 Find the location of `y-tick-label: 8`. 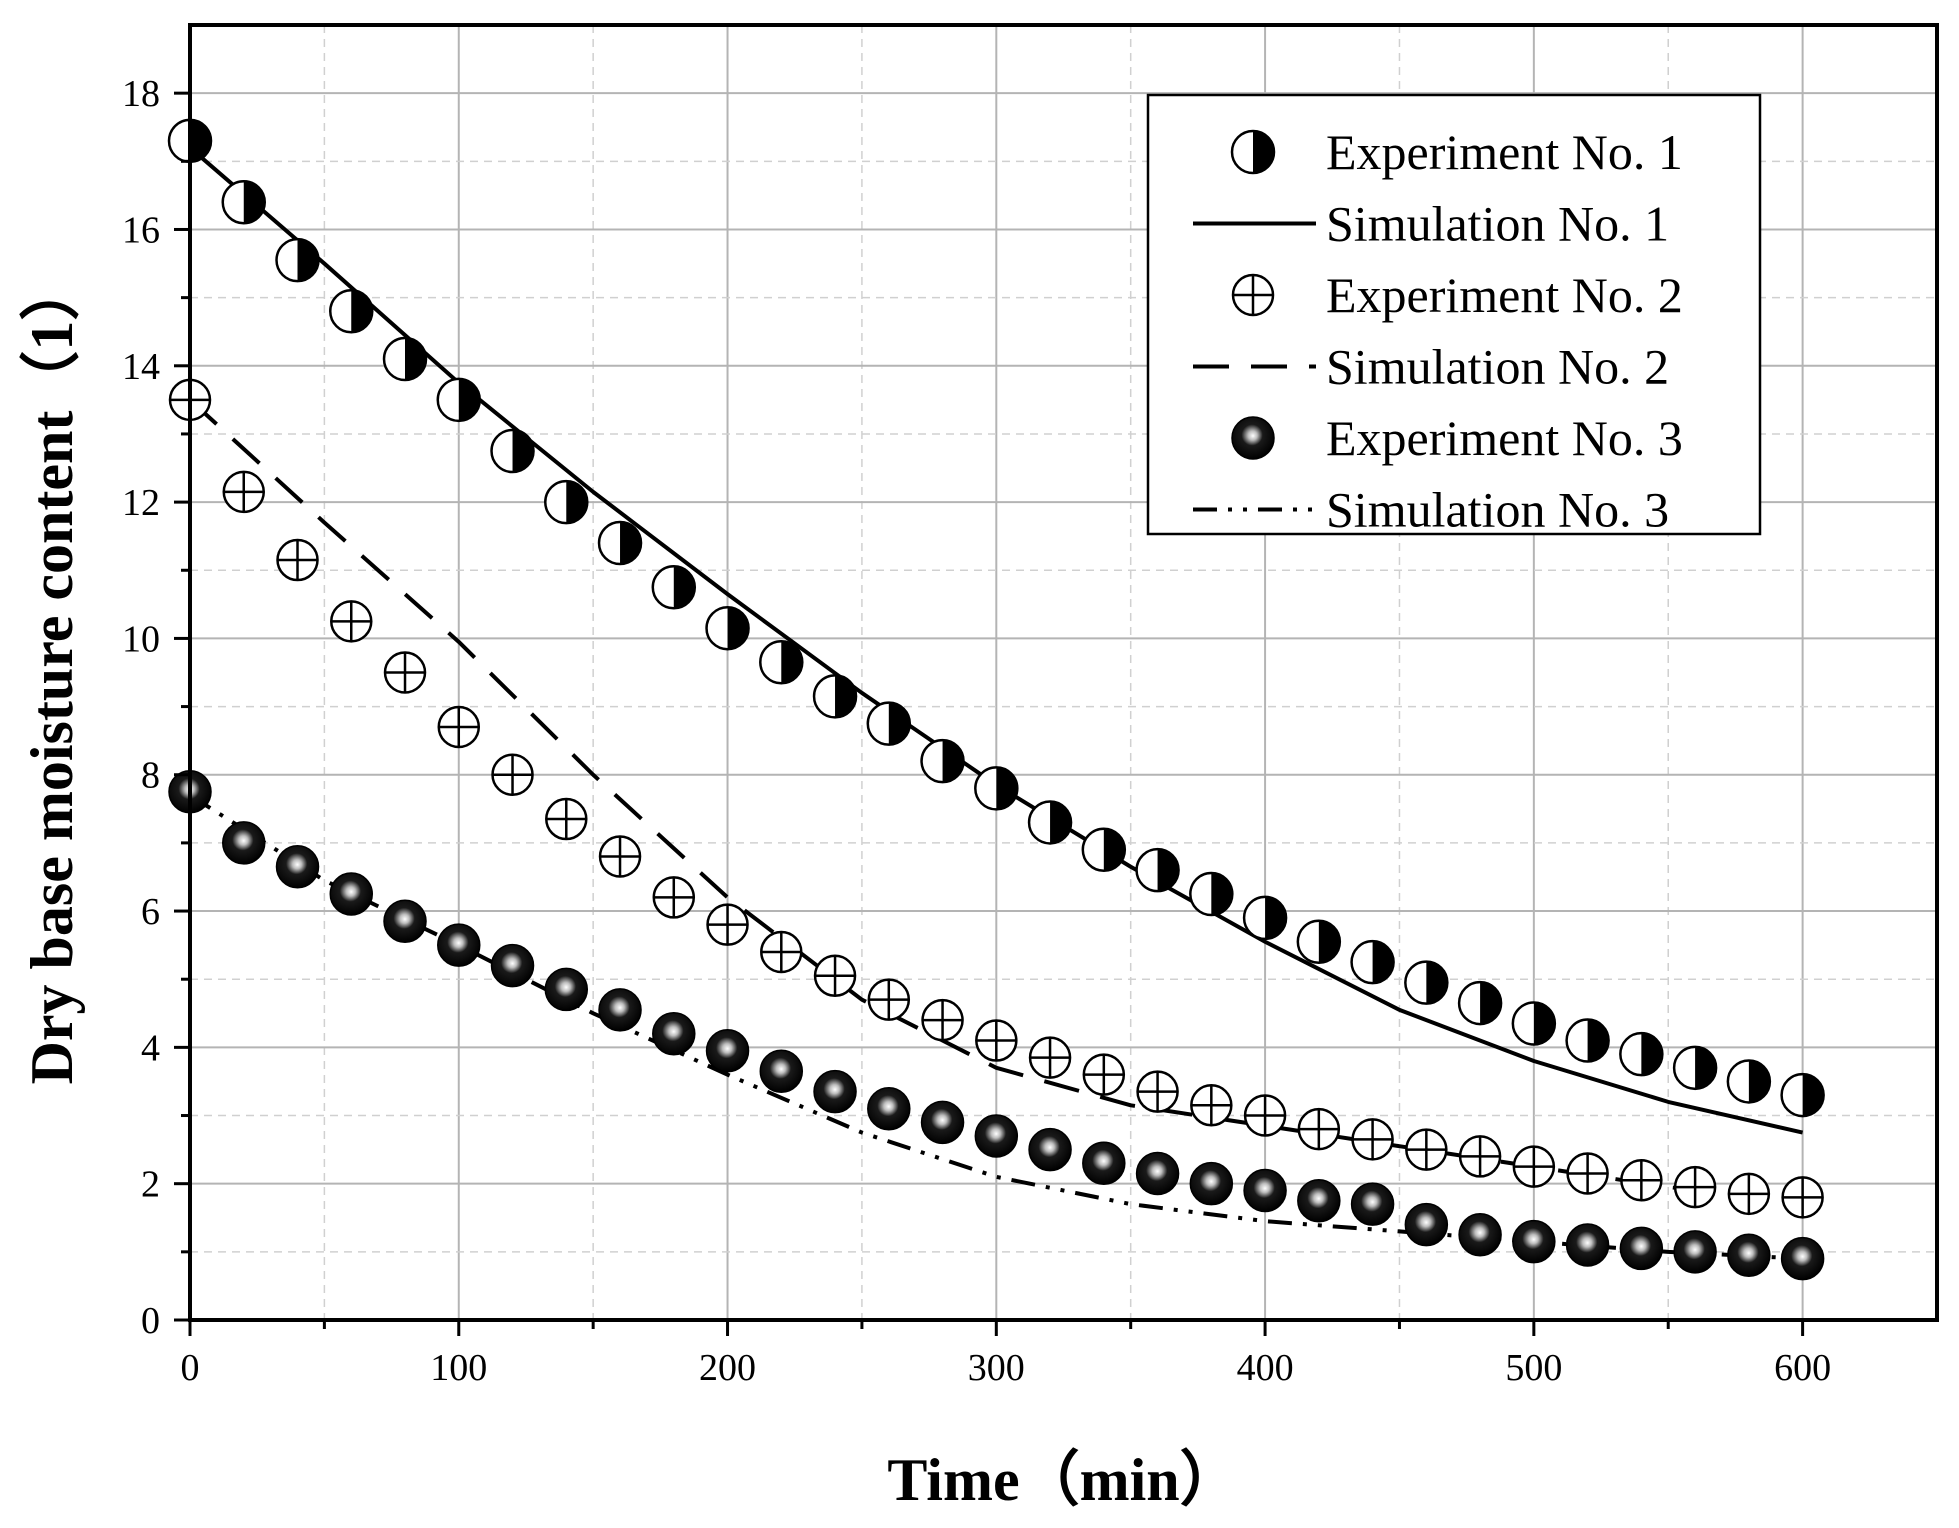

y-tick-label: 8 is located at coordinates (150, 776).